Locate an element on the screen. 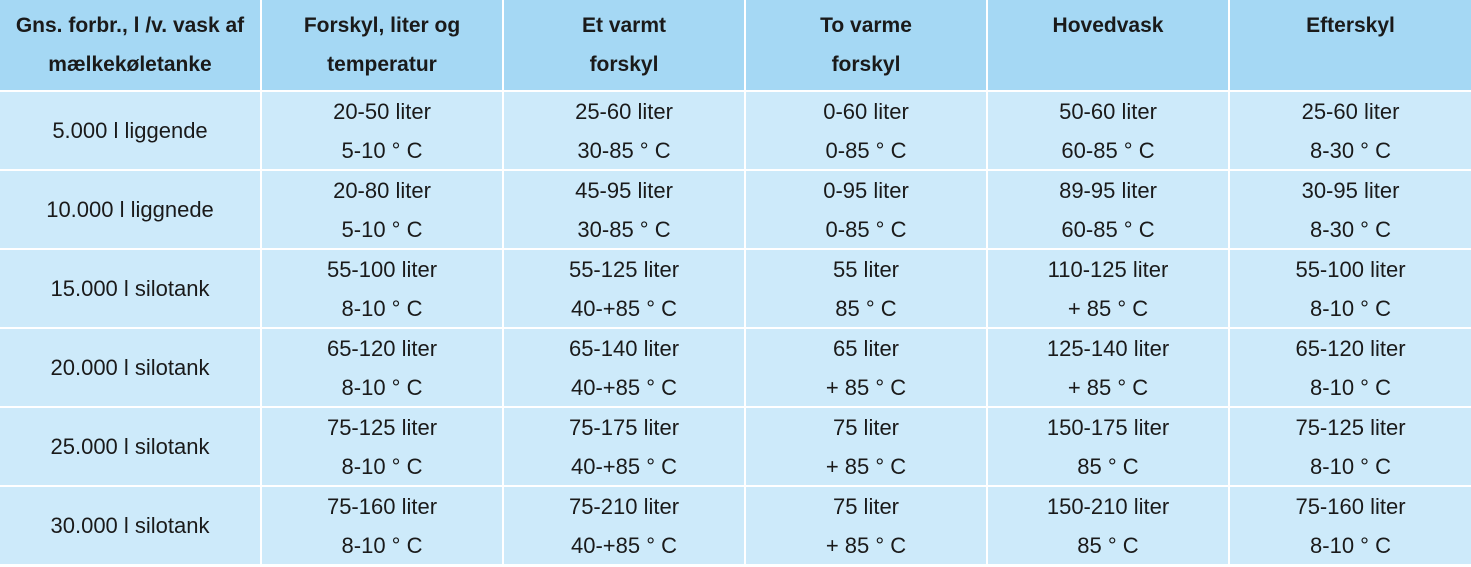 The image size is (1471, 567). table-cell: 5.000 l liggende is located at coordinates (130, 130).